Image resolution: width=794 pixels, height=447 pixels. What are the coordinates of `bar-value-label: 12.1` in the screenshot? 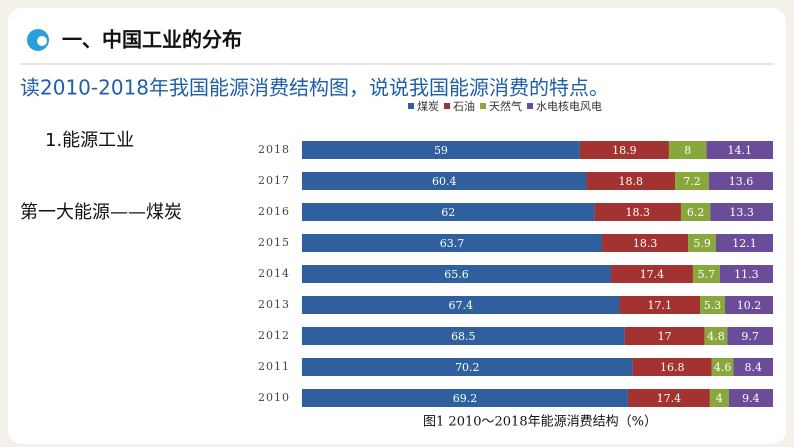 It's located at (744, 243).